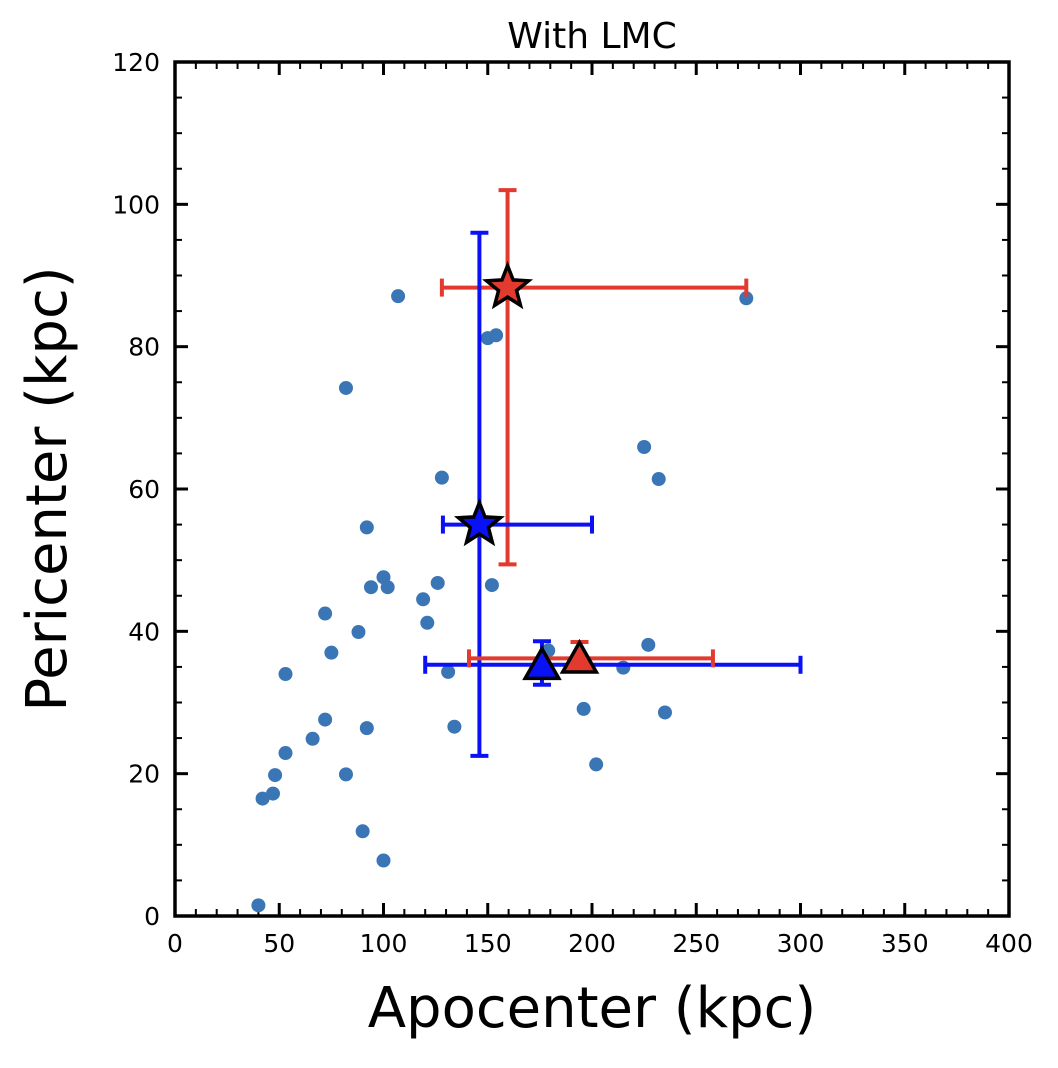  I want to click on x-tick-label: 250, so click(696, 943).